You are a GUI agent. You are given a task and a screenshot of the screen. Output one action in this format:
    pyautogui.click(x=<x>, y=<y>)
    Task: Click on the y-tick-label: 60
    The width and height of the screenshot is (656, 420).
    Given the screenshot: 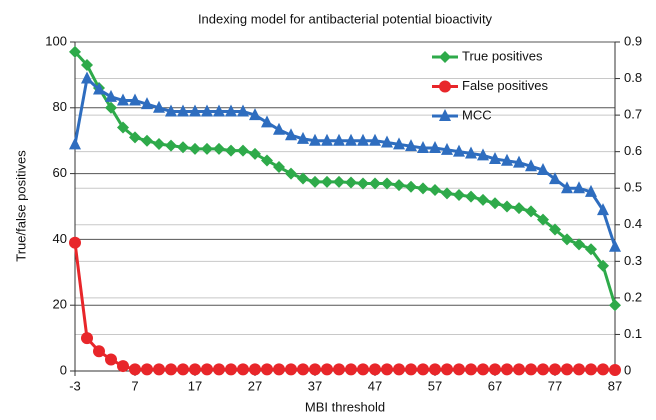 What is the action you would take?
    pyautogui.click(x=60, y=172)
    